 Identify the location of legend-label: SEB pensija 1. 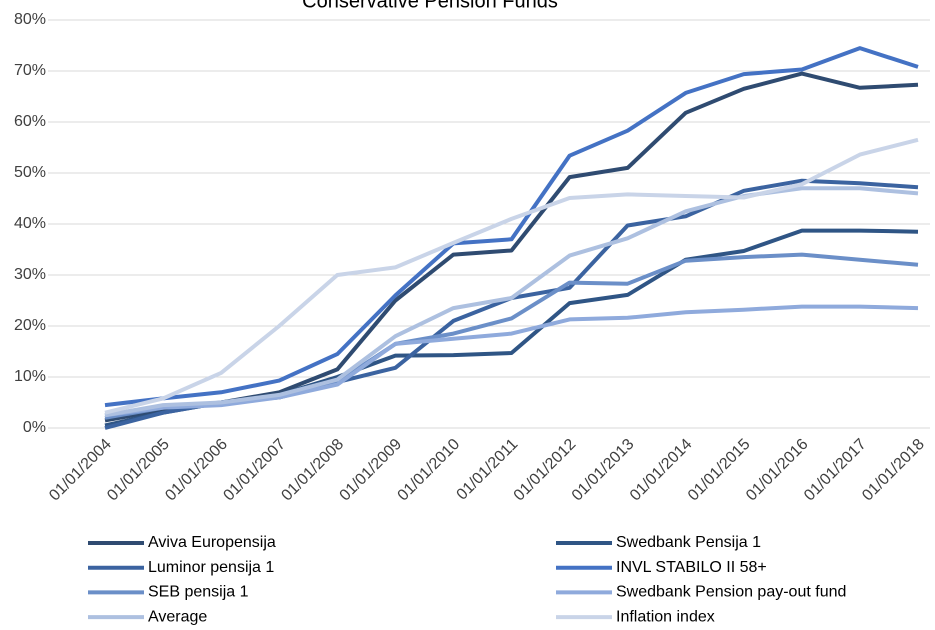
(198, 592).